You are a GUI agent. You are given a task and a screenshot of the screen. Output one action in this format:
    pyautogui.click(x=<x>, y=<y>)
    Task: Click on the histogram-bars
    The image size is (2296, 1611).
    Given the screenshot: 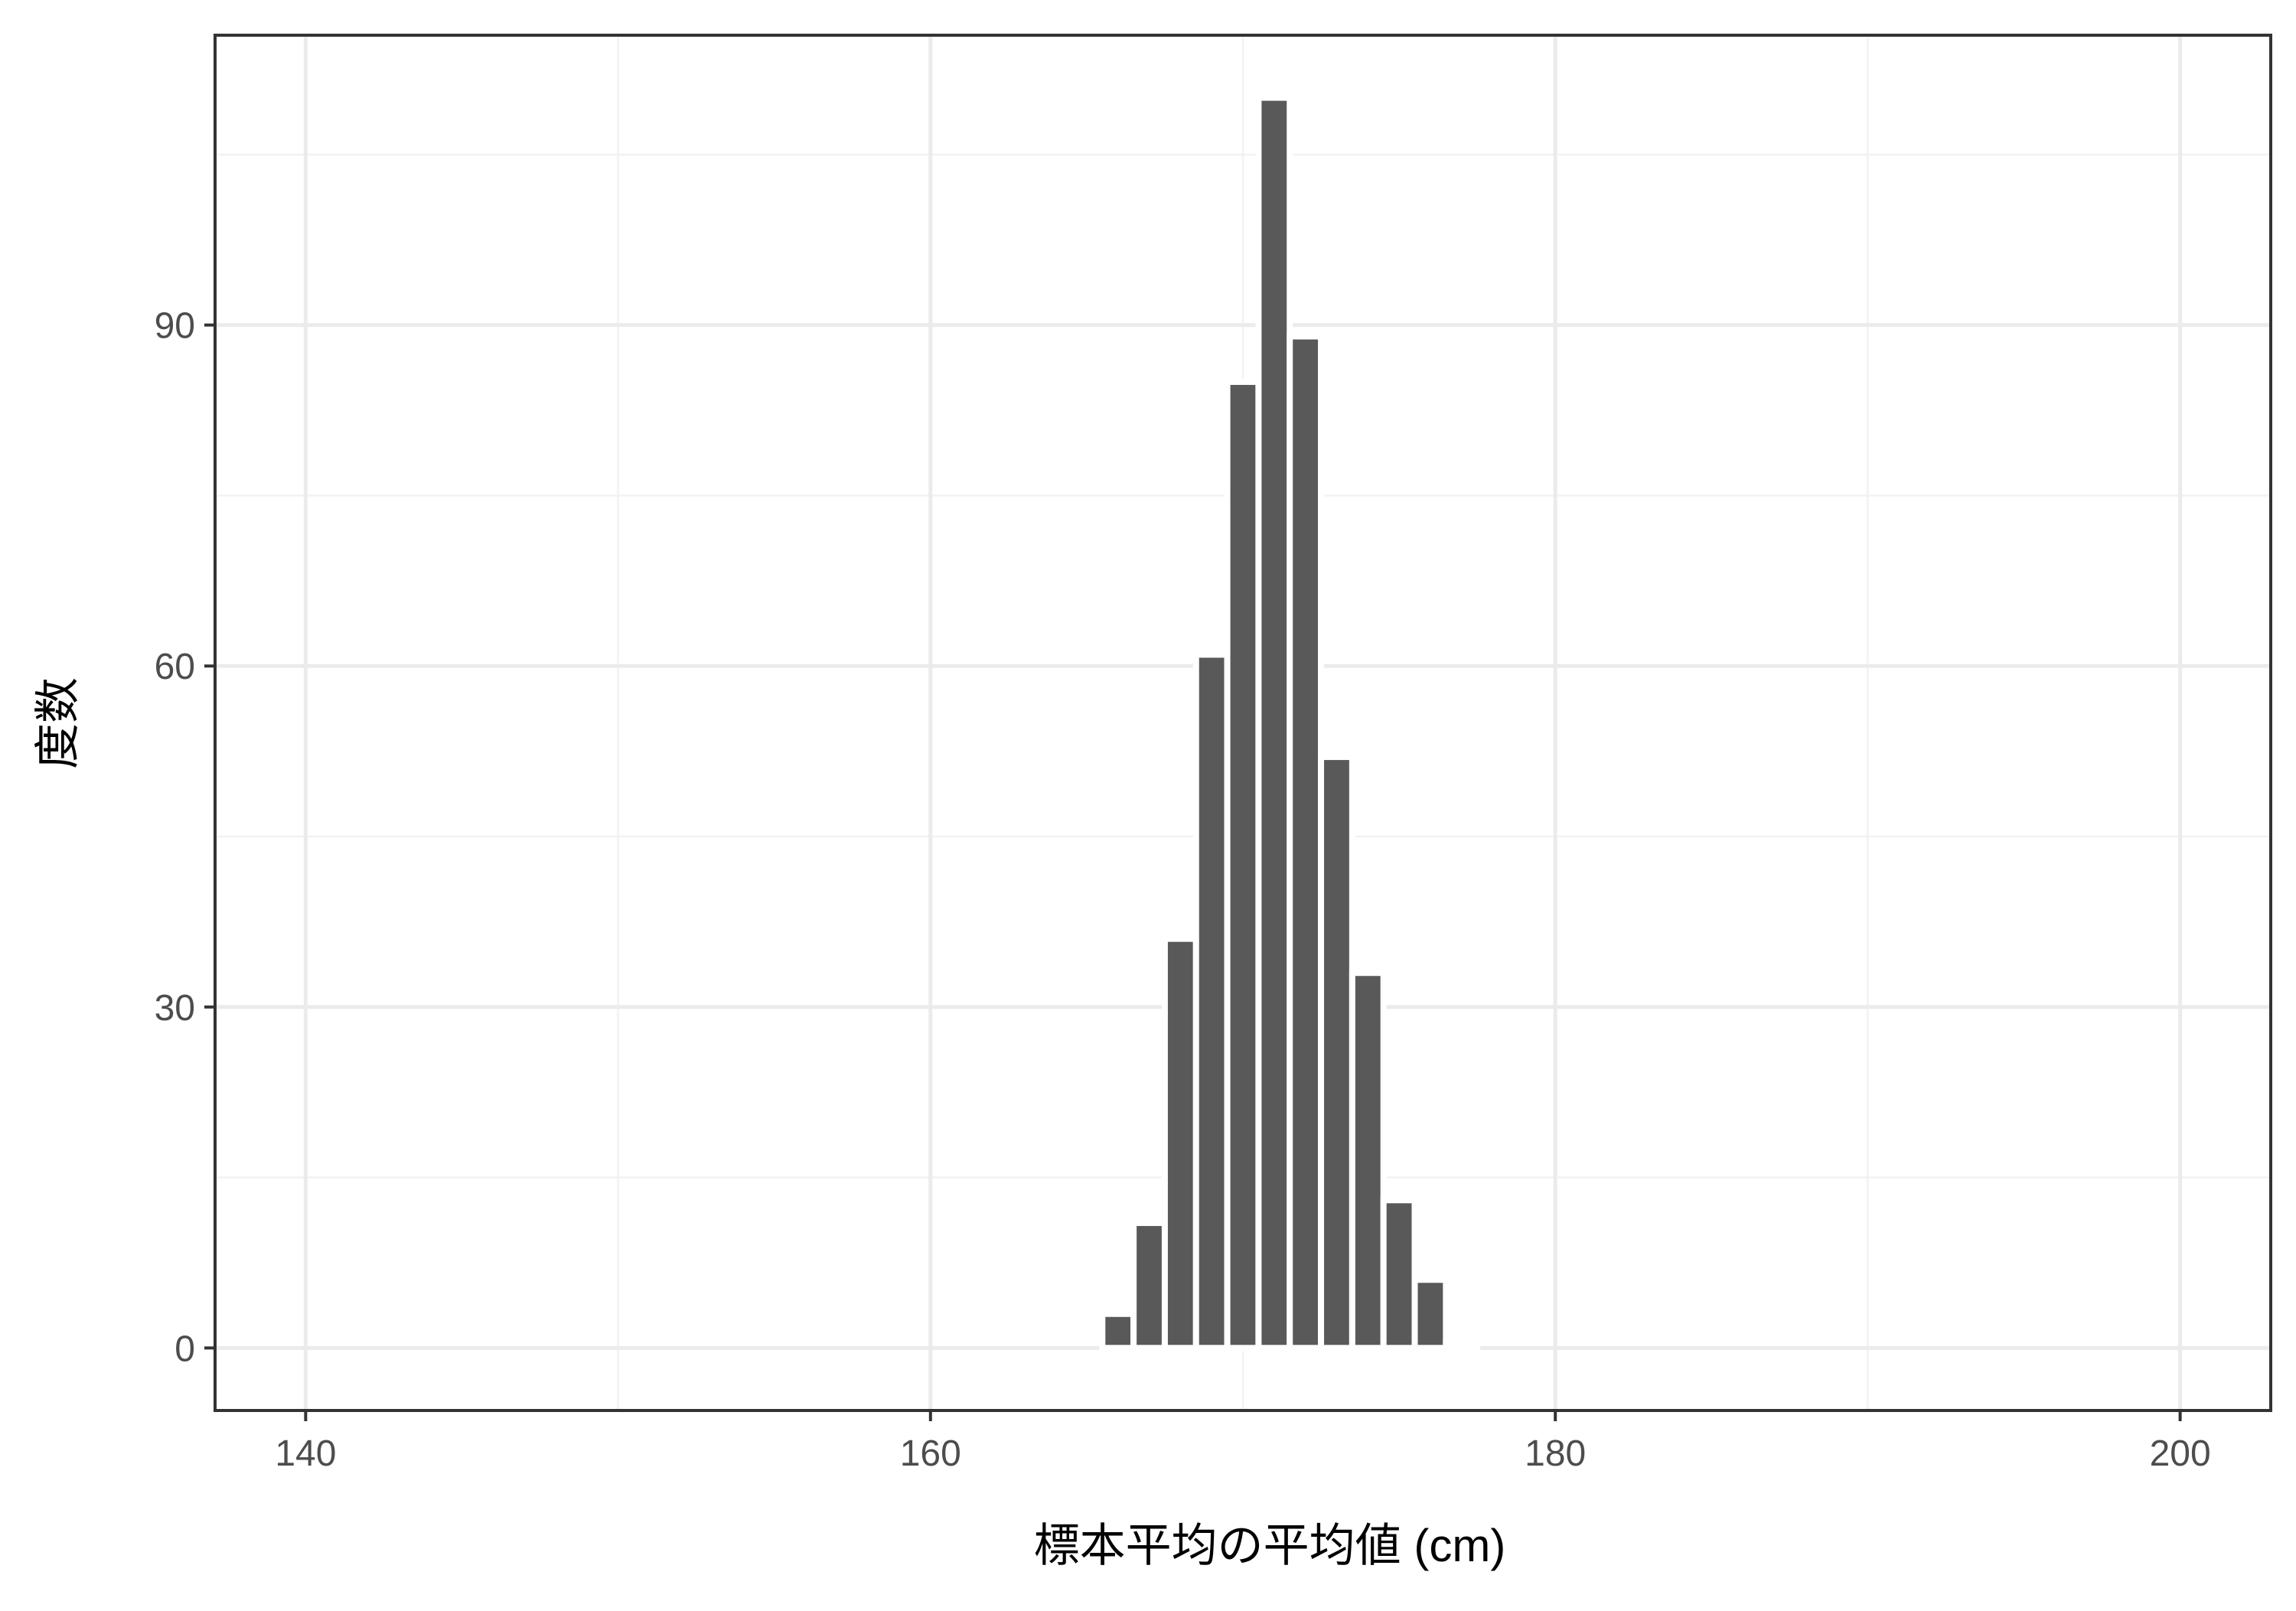 What is the action you would take?
    pyautogui.click(x=1290, y=723)
    